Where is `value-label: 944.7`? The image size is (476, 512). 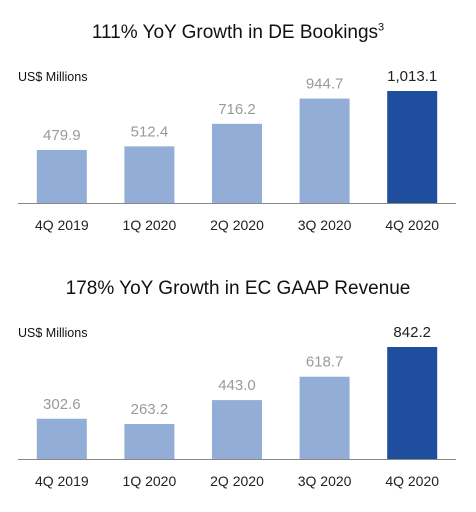
value-label: 944.7 is located at coordinates (325, 84).